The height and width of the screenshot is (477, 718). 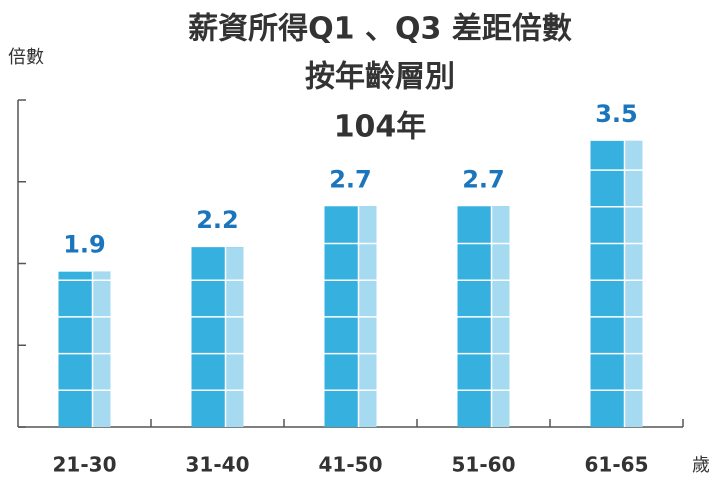 I want to click on value-label: 2.2, so click(x=217, y=220).